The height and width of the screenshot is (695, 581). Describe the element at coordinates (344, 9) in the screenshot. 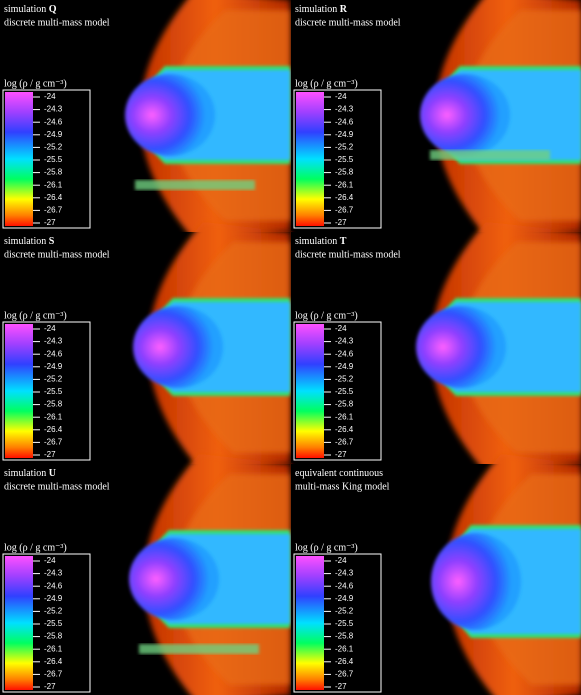

I see `simulation-id: R` at that location.